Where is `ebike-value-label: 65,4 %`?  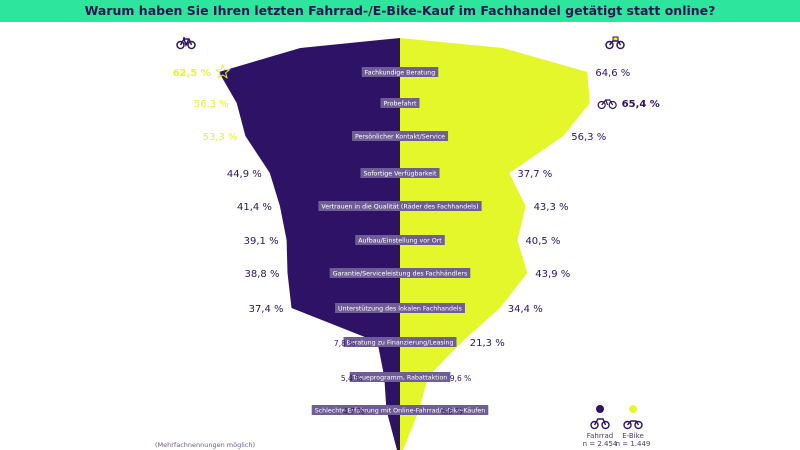 ebike-value-label: 65,4 % is located at coordinates (641, 104).